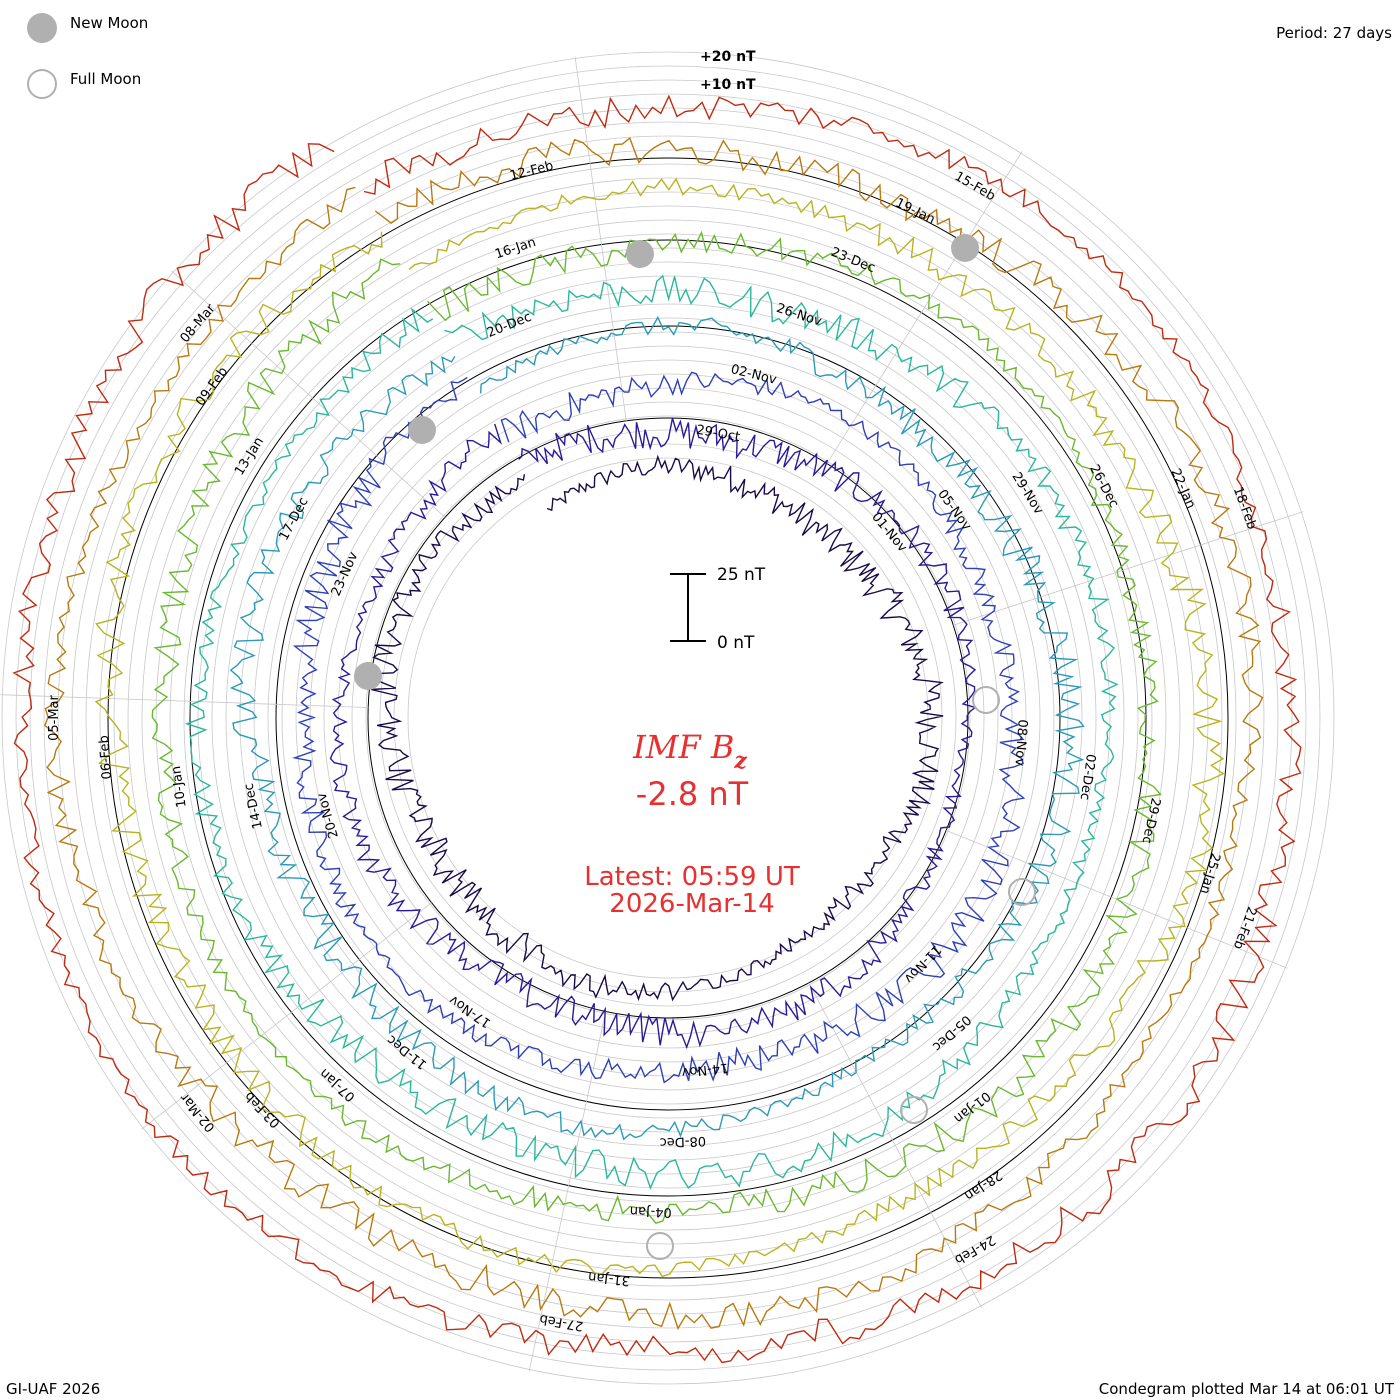 The image size is (1400, 1400). I want to click on date-label: 14-Dec, so click(254, 806).